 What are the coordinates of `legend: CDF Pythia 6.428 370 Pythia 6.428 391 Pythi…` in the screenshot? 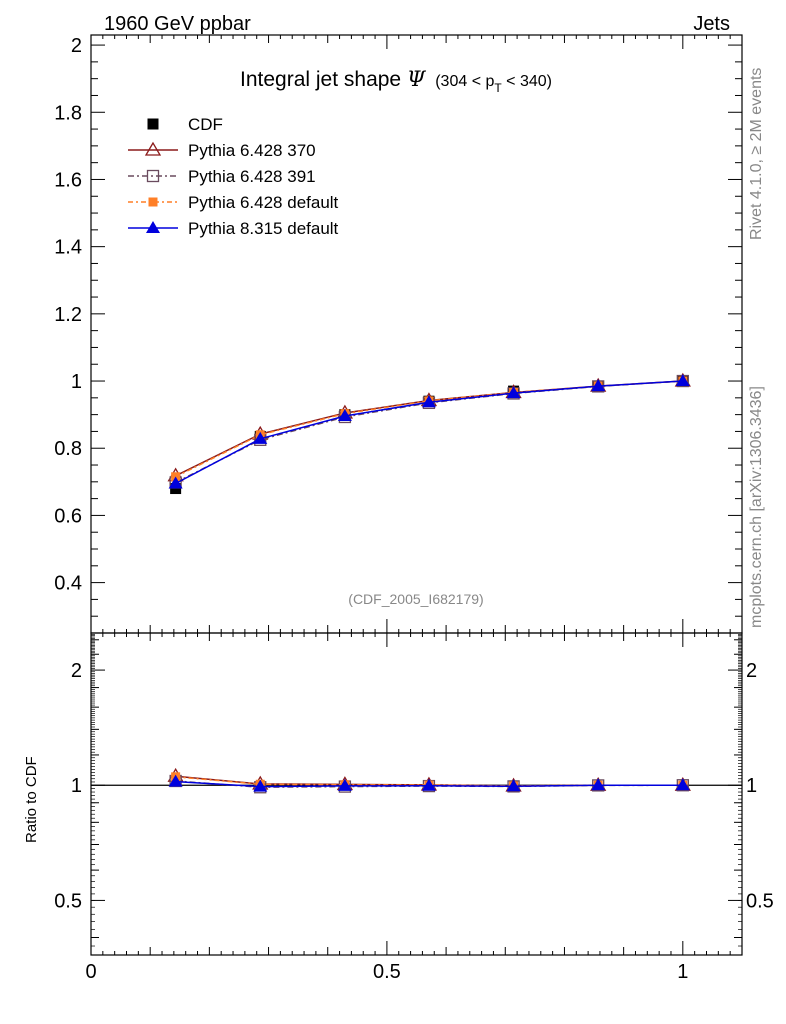 It's located at (233, 176).